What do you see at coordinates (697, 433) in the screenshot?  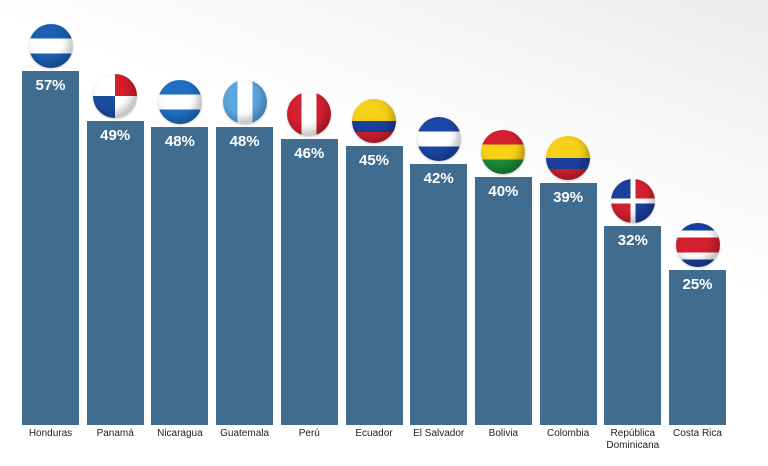 I see `x-tick-label: Costa Rica` at bounding box center [697, 433].